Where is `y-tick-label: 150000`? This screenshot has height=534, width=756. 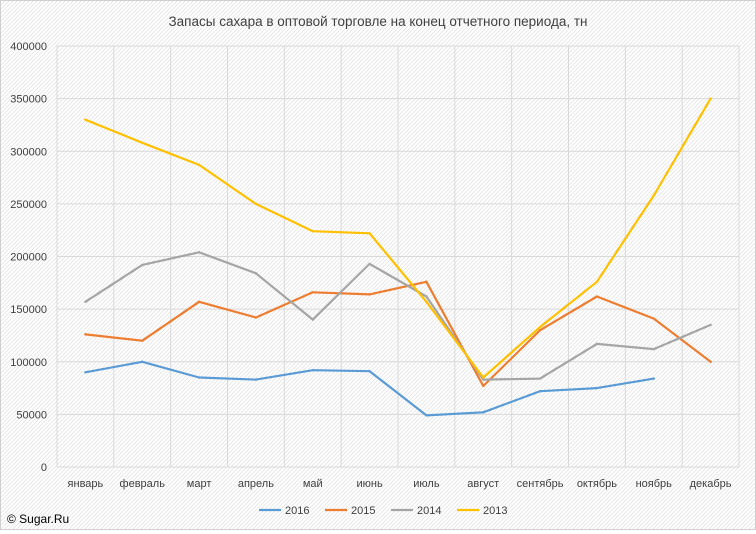 y-tick-label: 150000 is located at coordinates (28, 310).